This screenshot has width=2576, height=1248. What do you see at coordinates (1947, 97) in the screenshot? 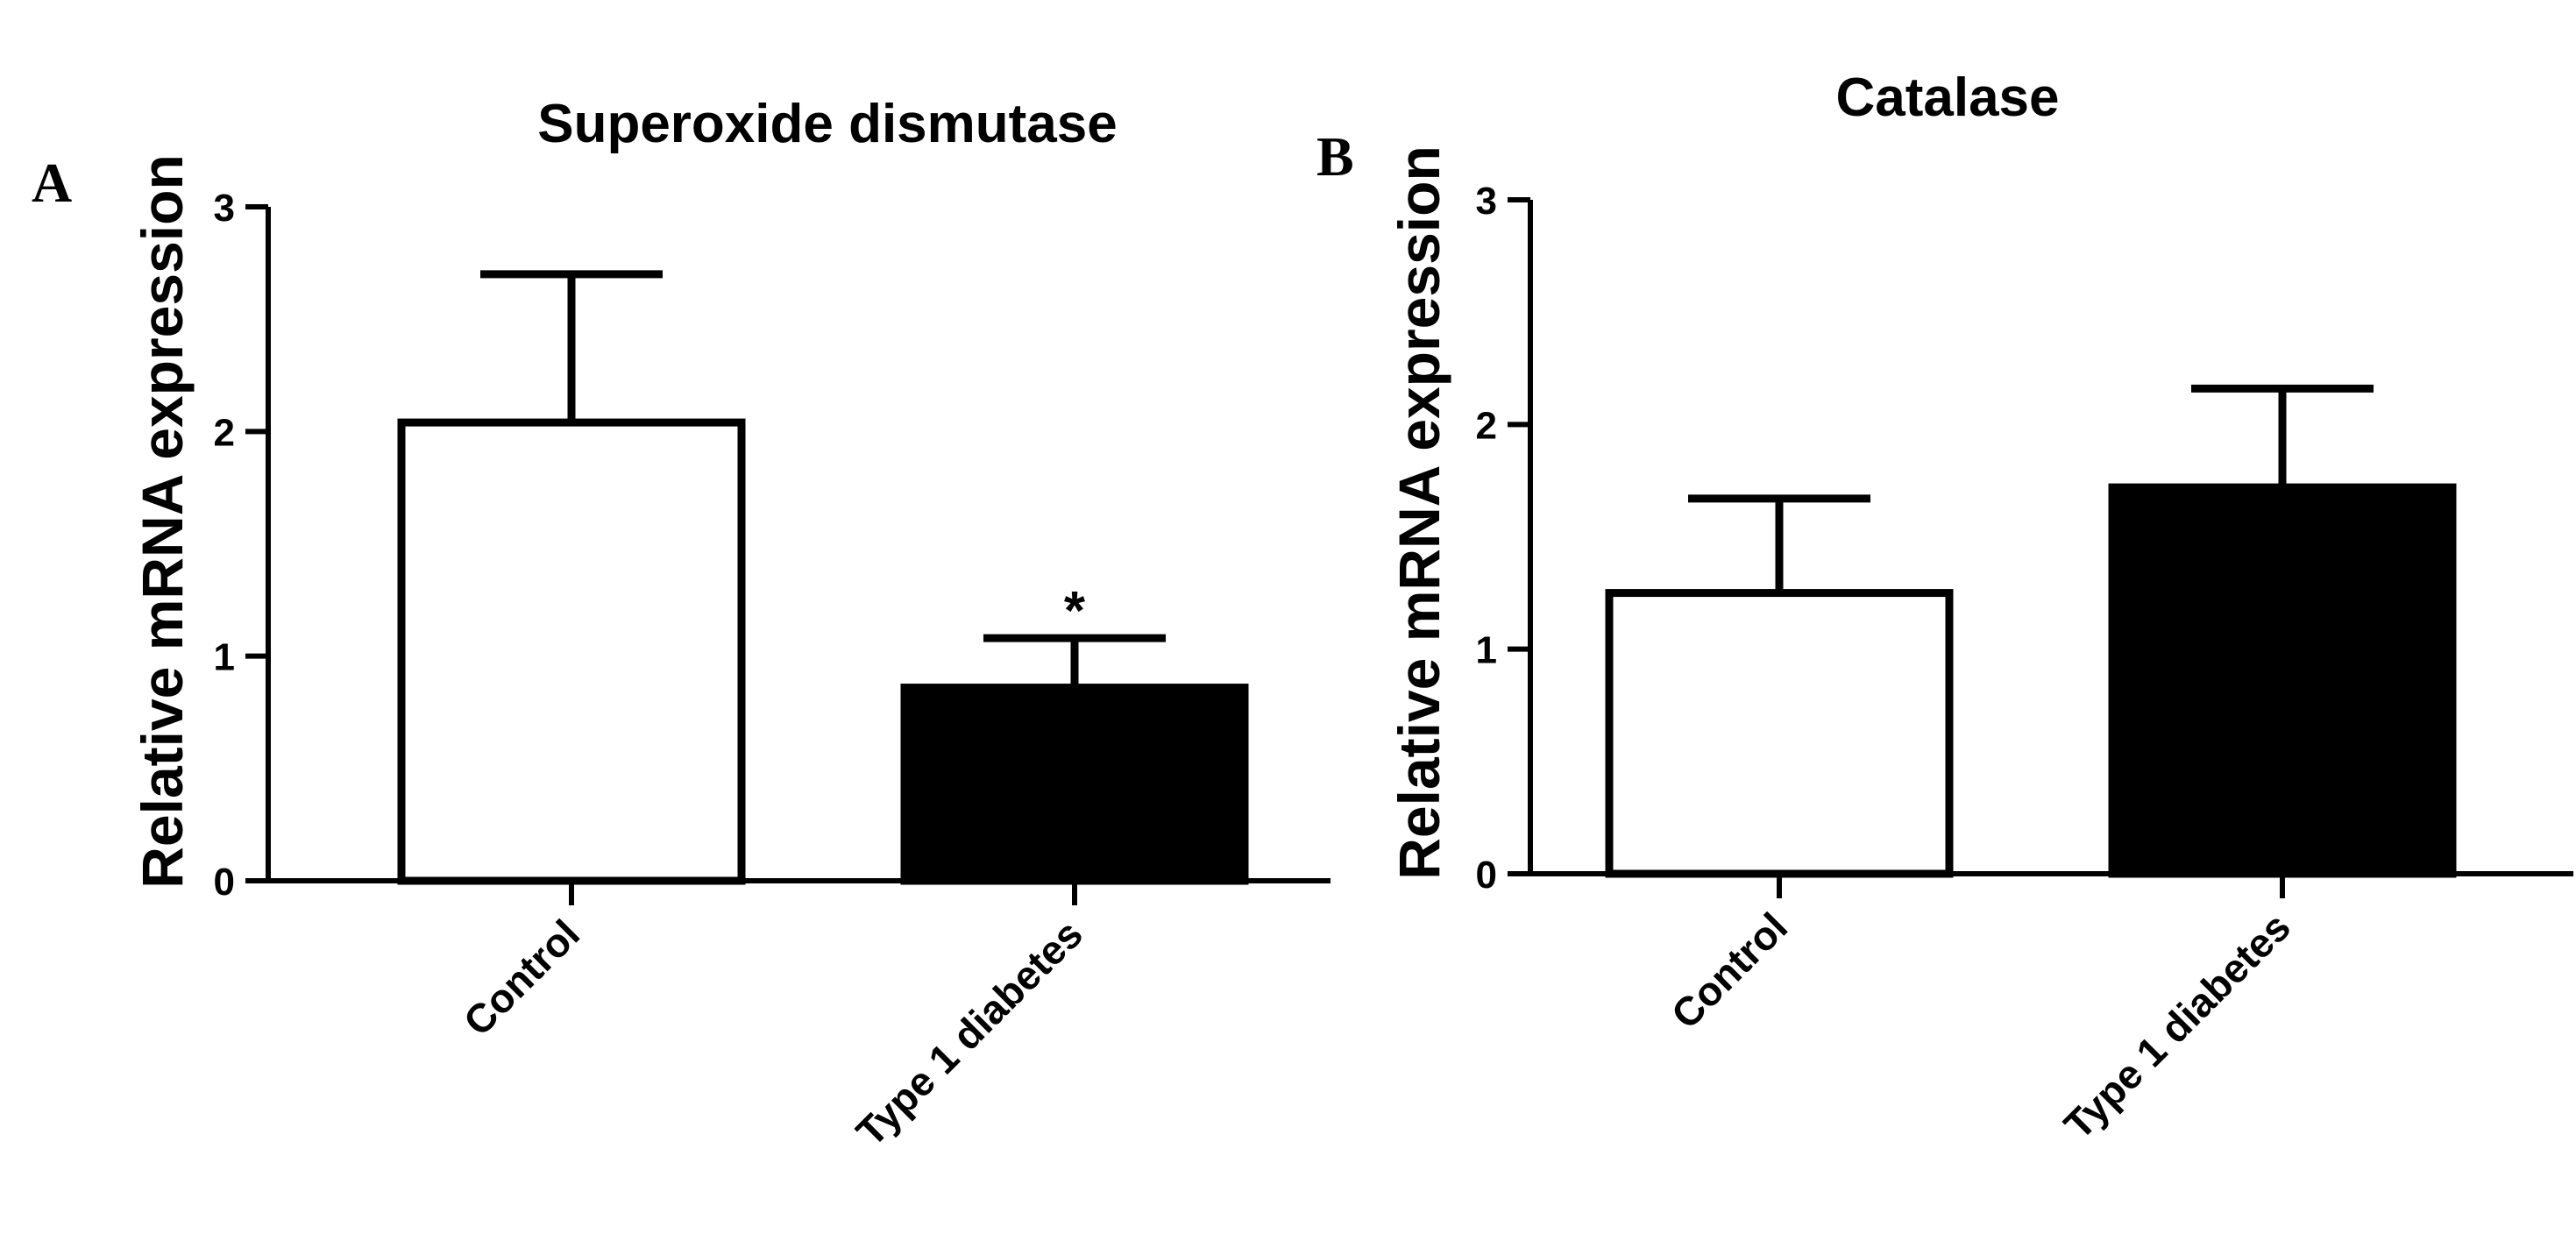
I see `chart-title: Catalase` at bounding box center [1947, 97].